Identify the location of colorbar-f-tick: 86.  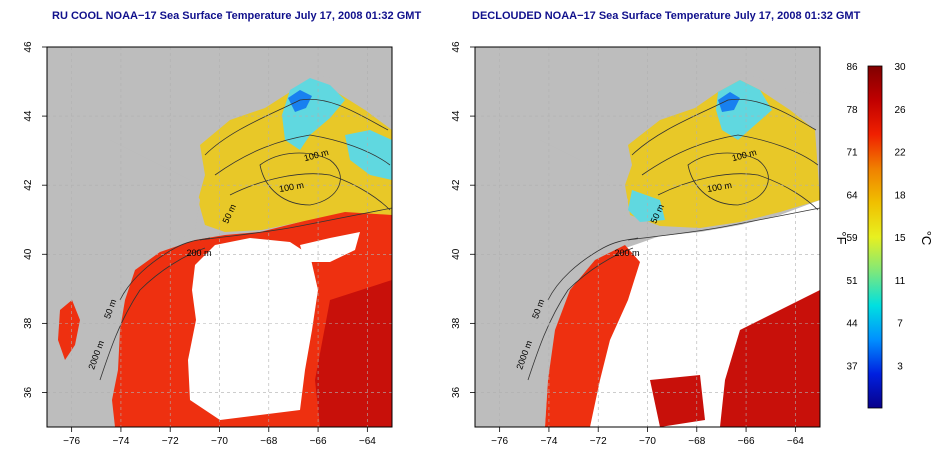
(852, 67).